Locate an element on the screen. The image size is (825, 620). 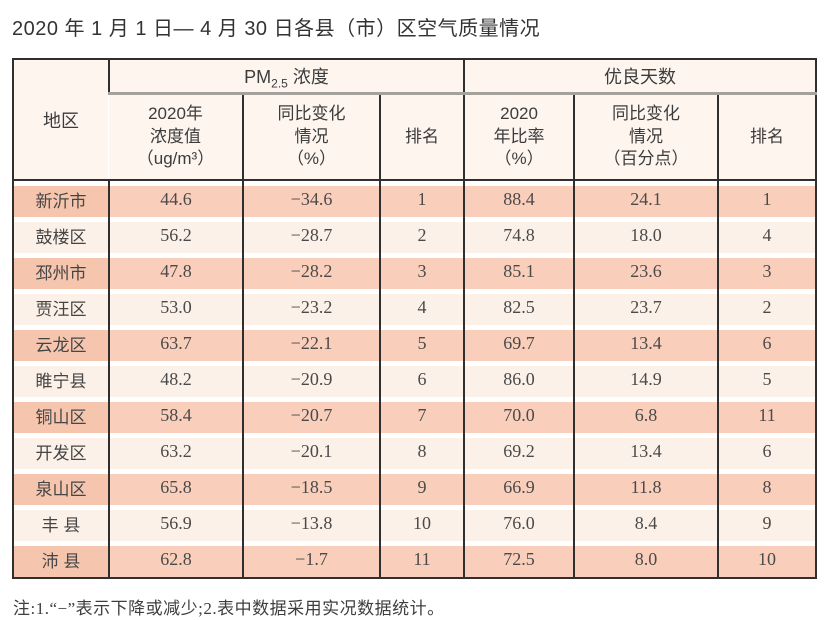
pm25-label-subscript: 2.5 is located at coordinates (279, 83).